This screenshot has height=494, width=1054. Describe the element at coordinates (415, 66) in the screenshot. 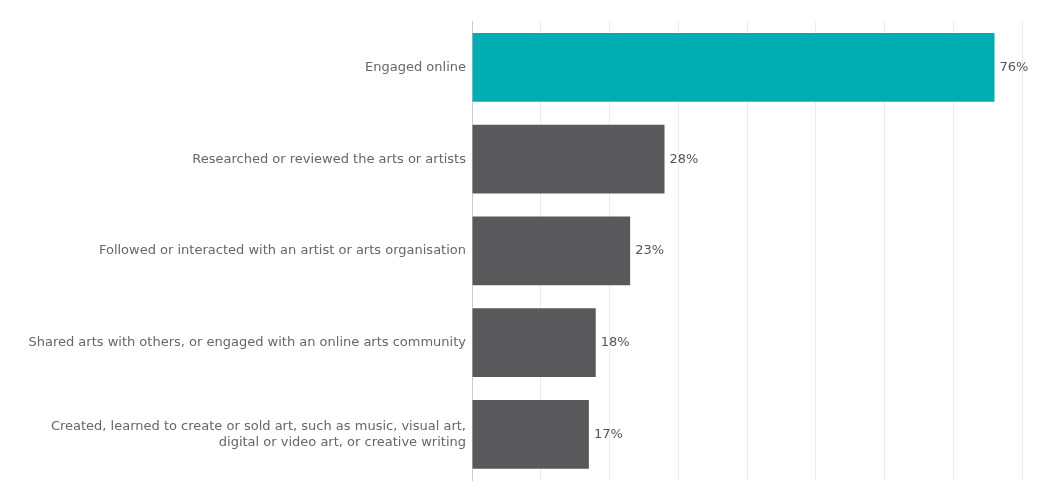

I see `y-tick-label: Engaged online` at that location.